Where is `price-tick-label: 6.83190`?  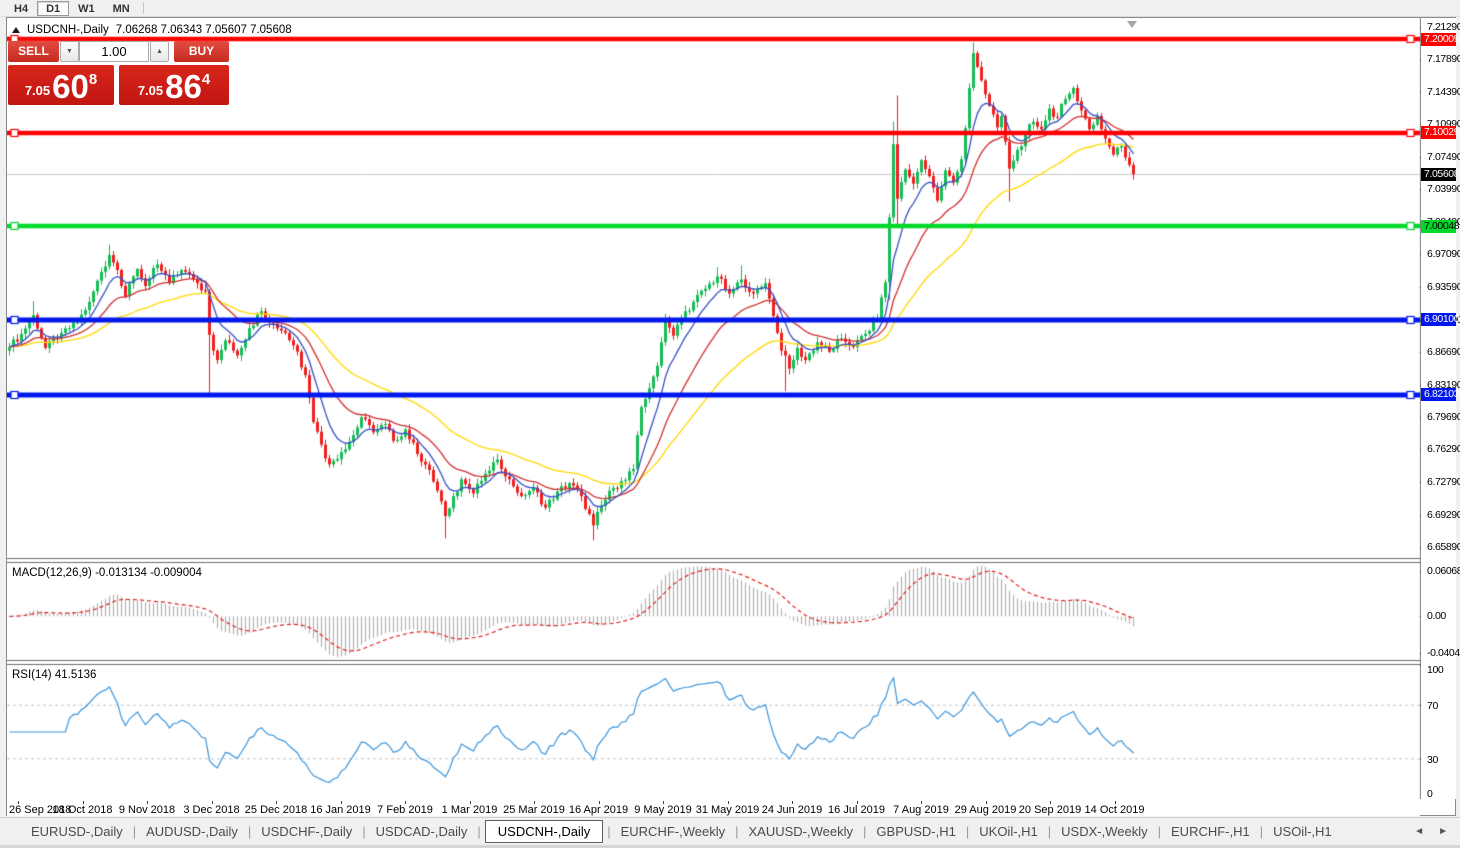 price-tick-label: 6.83190 is located at coordinates (1443, 384).